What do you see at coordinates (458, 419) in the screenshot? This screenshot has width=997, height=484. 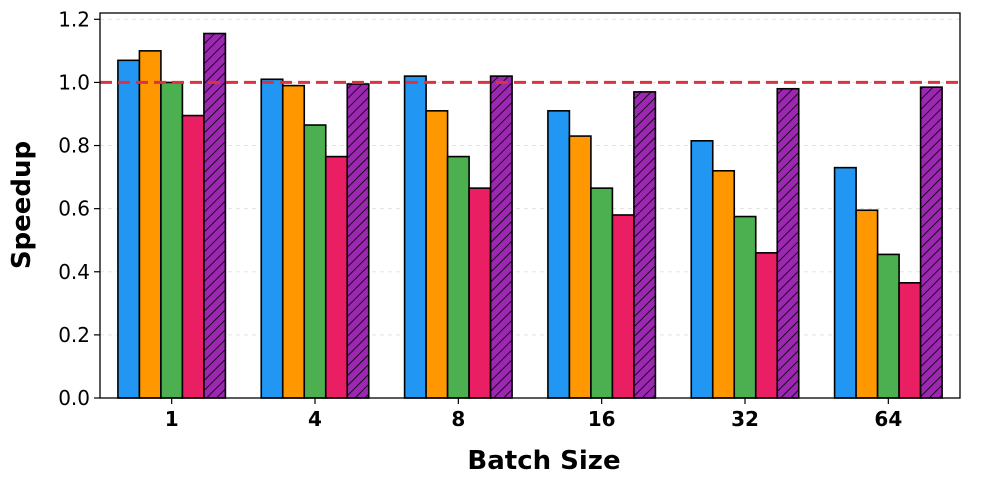 I see `x-tick-label: 8` at bounding box center [458, 419].